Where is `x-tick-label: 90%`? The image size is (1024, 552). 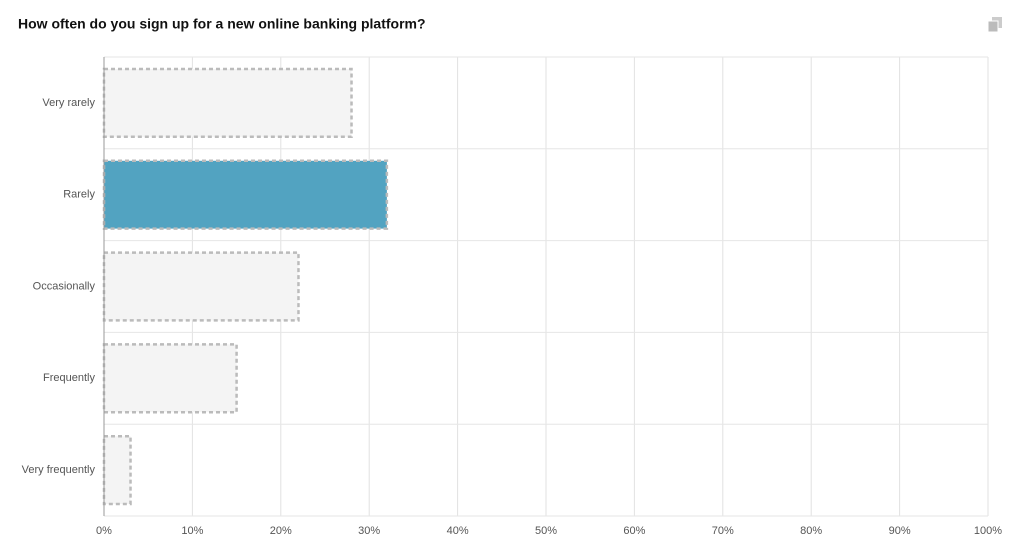 x-tick-label: 90% is located at coordinates (900, 531).